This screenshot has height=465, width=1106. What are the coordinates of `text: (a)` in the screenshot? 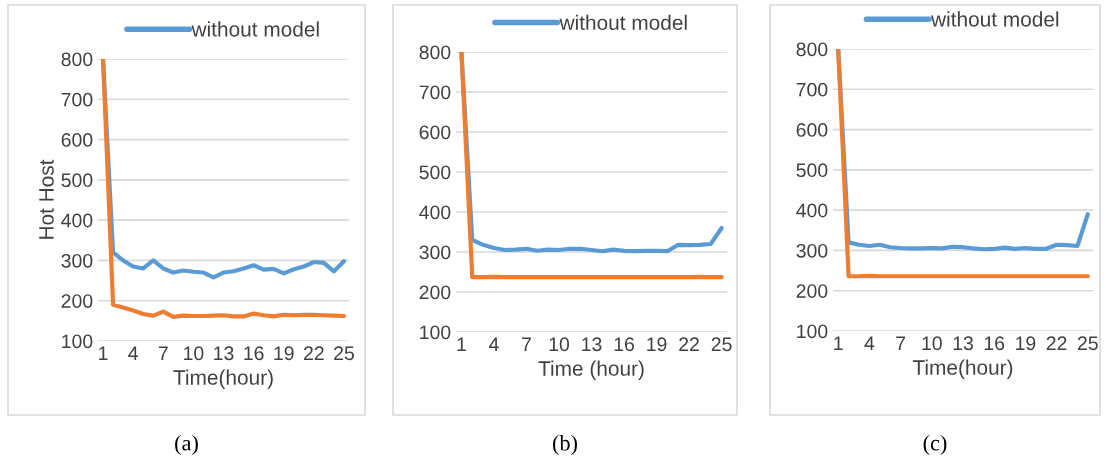 It's located at (186, 445).